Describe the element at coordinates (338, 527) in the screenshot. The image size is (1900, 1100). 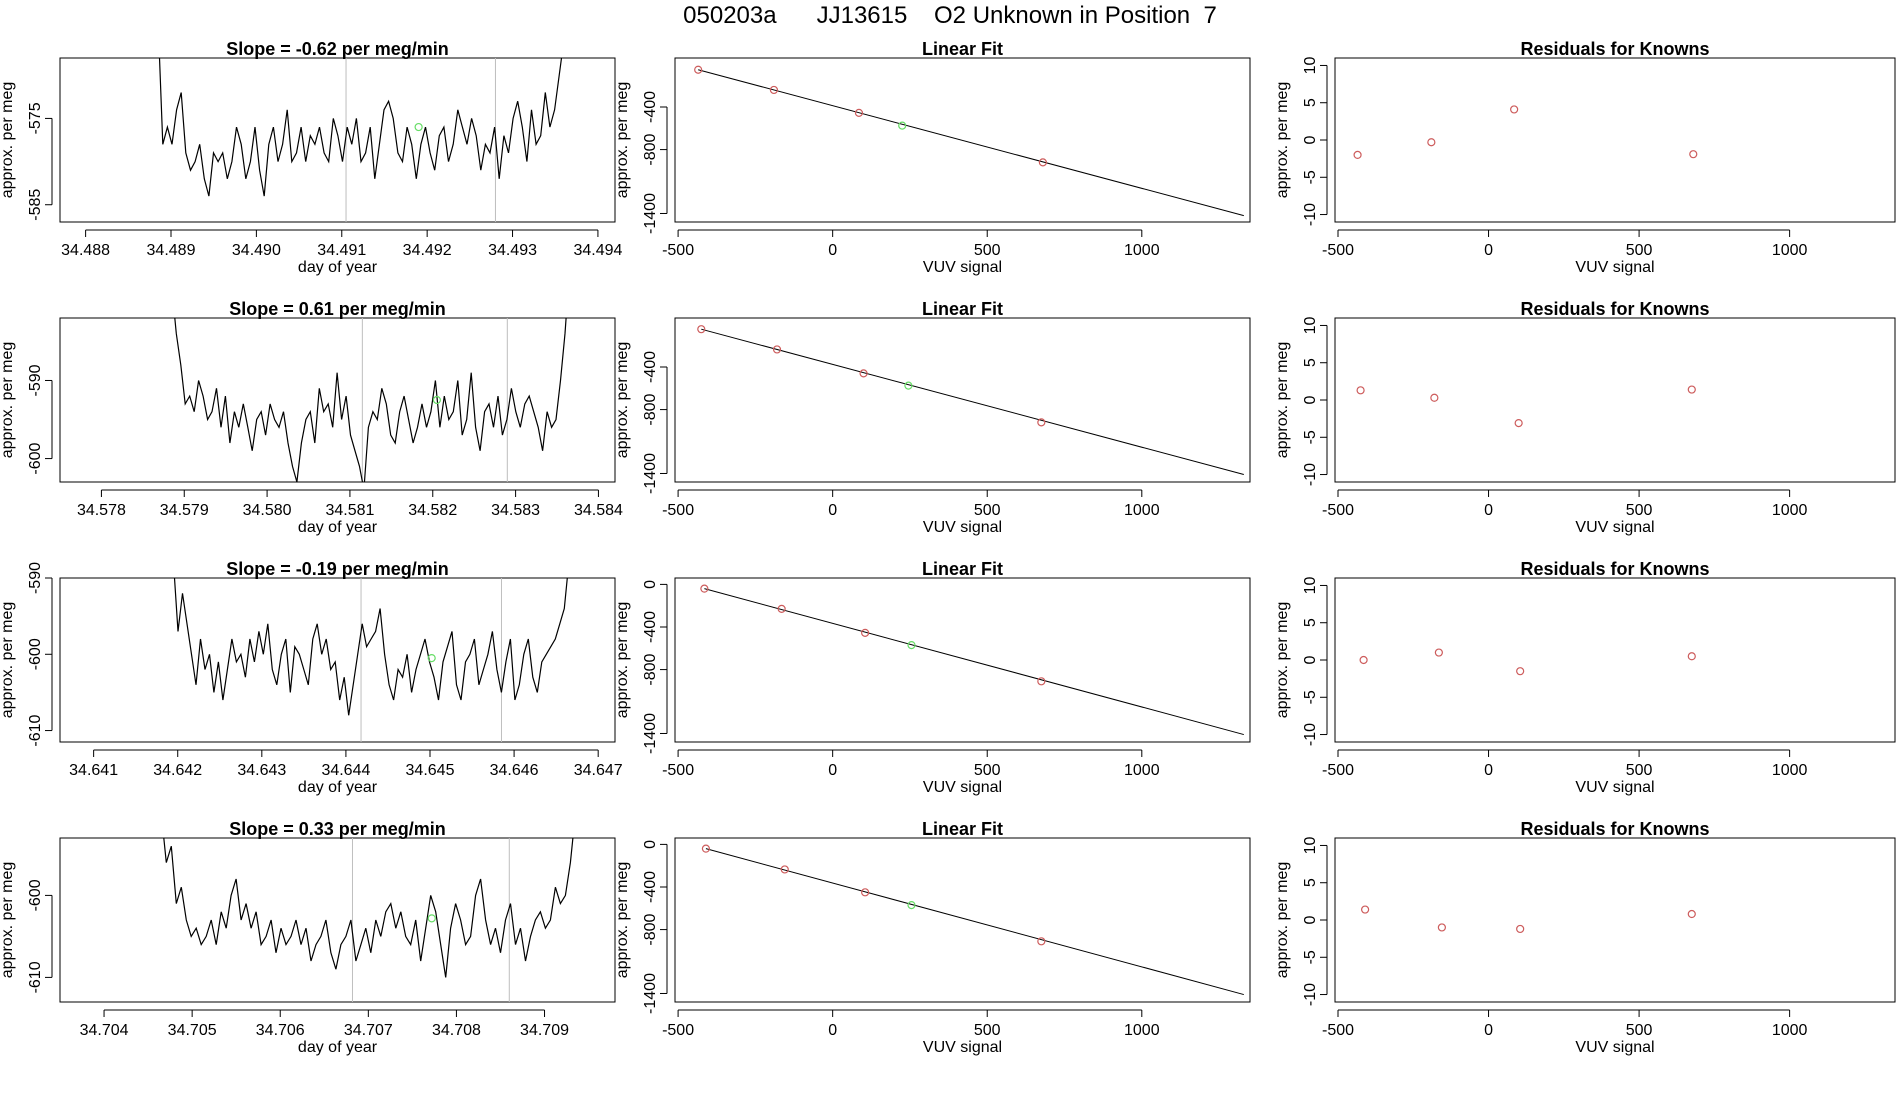
I see `x-axis-label: day of year` at that location.